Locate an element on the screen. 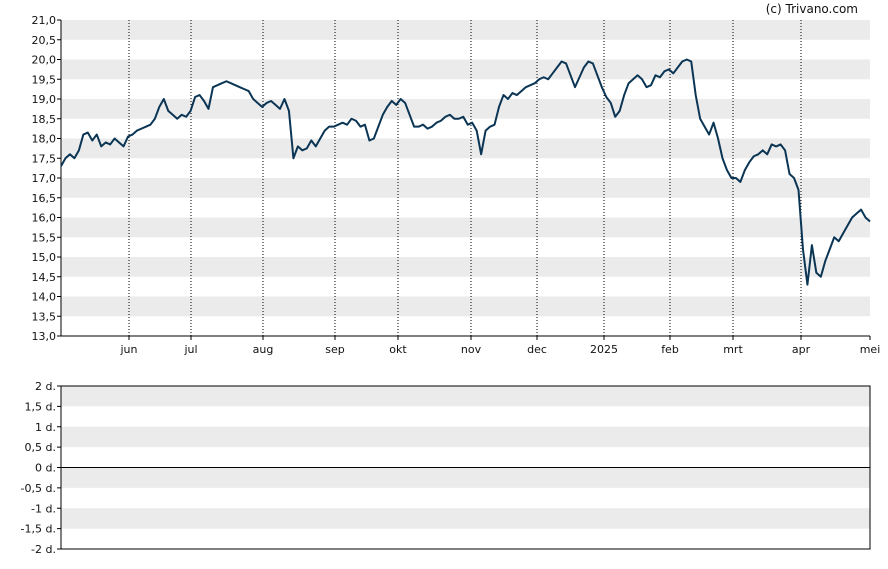  price-x-tick-label: jul is located at coordinates (190, 349).